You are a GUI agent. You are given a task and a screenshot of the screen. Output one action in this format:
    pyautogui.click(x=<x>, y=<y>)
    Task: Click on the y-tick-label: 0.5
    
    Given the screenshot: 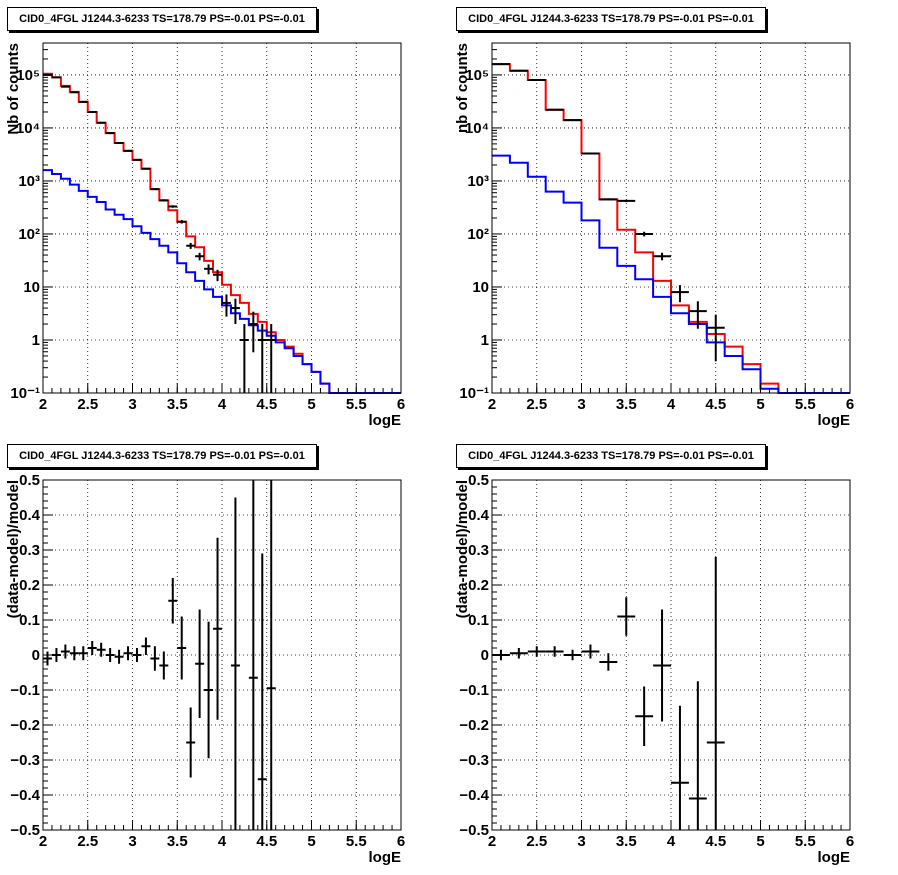 What is the action you would take?
    pyautogui.click(x=478, y=480)
    